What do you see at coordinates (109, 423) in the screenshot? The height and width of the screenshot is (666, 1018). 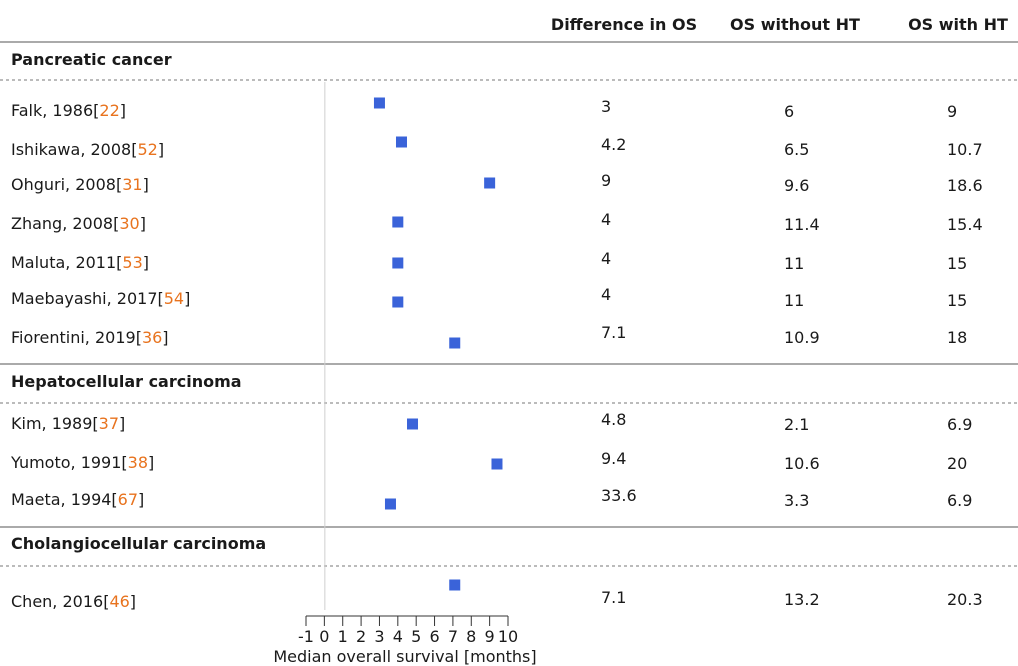 I see `reference-link: 37` at bounding box center [109, 423].